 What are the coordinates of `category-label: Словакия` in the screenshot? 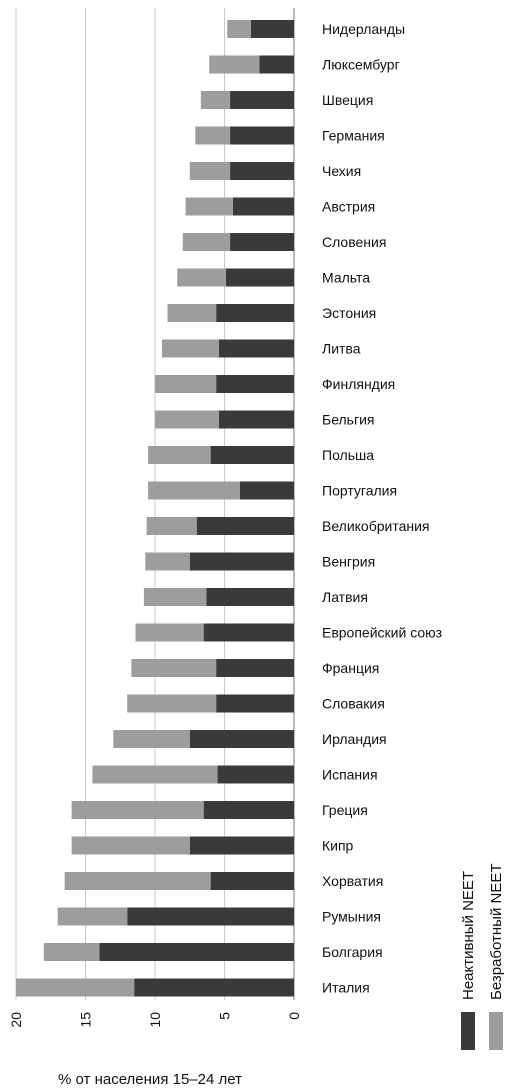 It's located at (353, 704).